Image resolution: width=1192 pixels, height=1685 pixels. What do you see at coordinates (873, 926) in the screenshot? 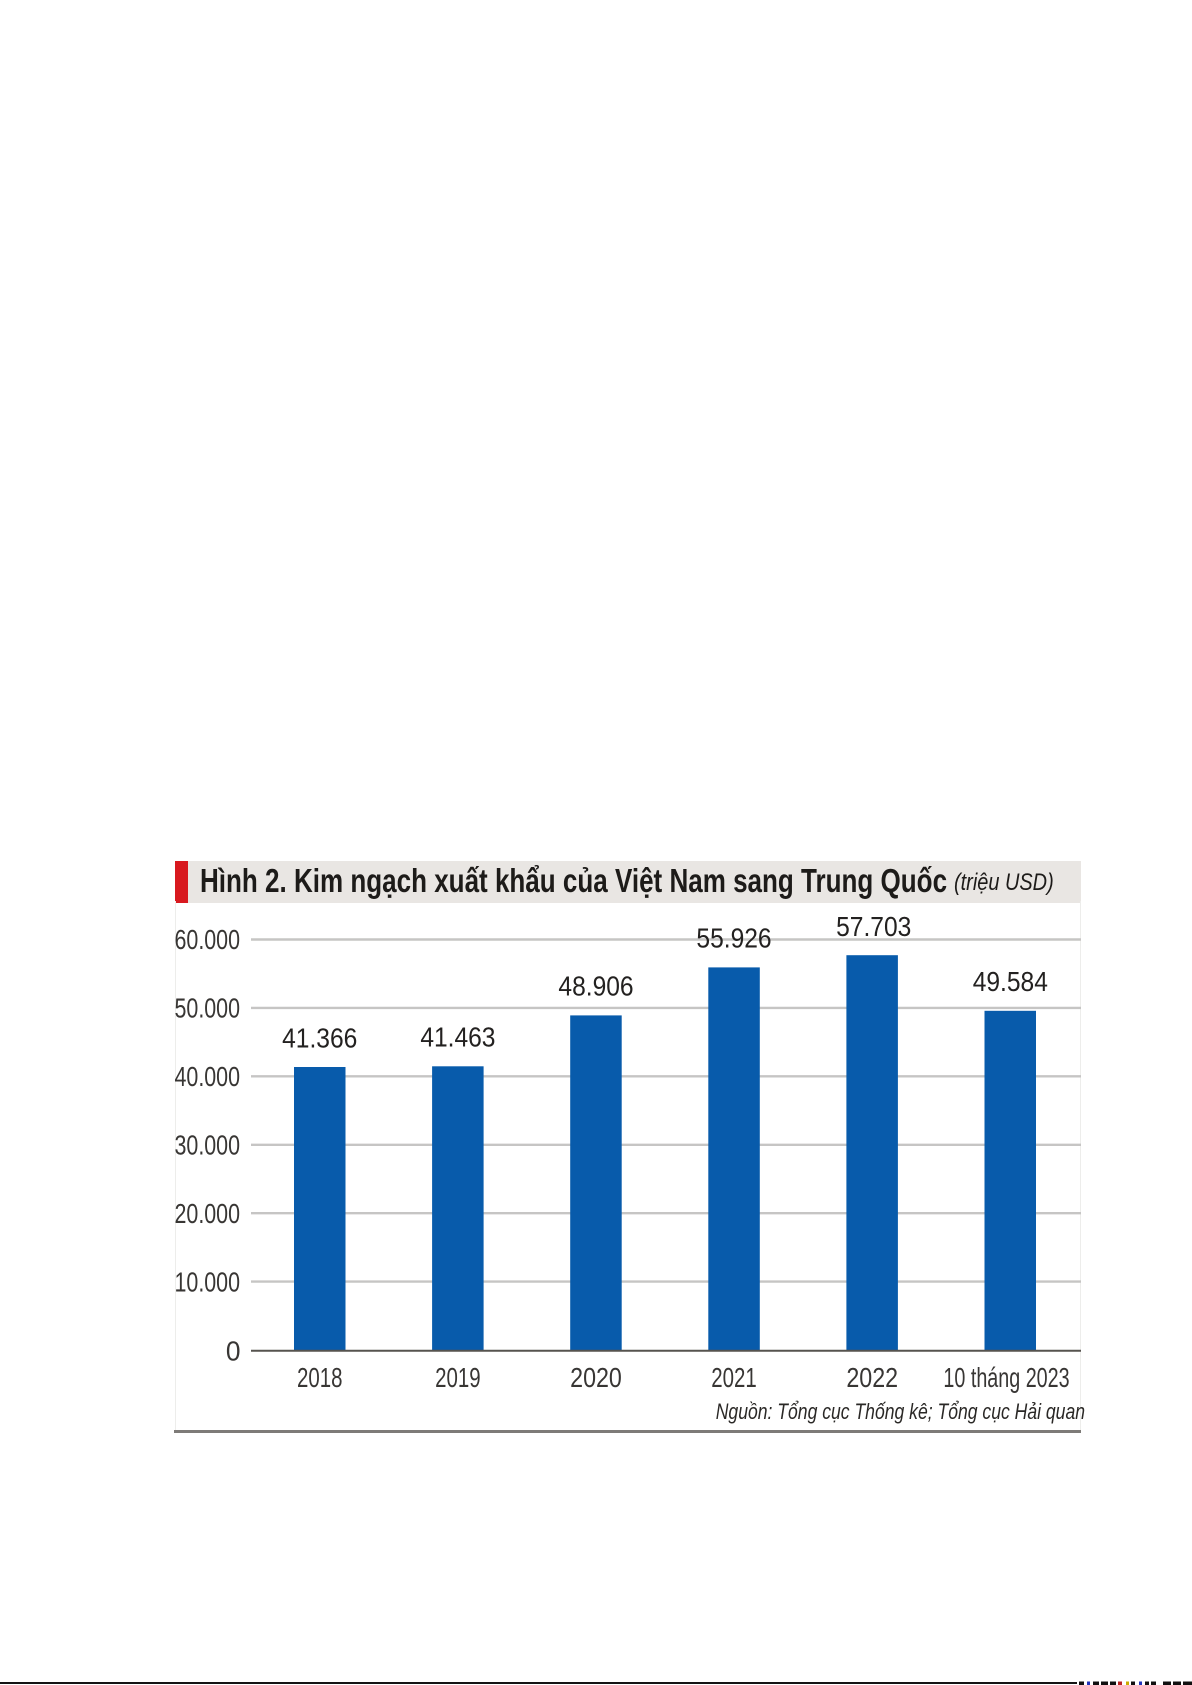
I see `svg-text: 57.703` at bounding box center [873, 926].